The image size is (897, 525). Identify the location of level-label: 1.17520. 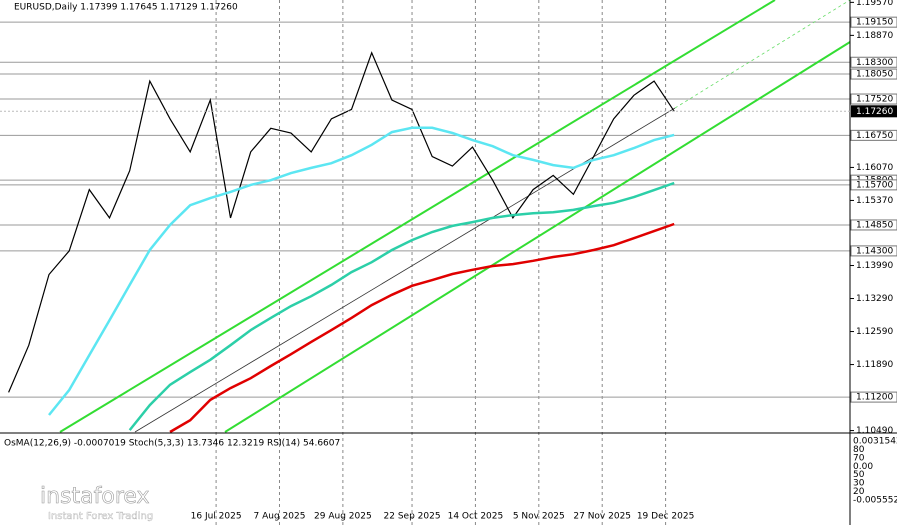
(874, 100).